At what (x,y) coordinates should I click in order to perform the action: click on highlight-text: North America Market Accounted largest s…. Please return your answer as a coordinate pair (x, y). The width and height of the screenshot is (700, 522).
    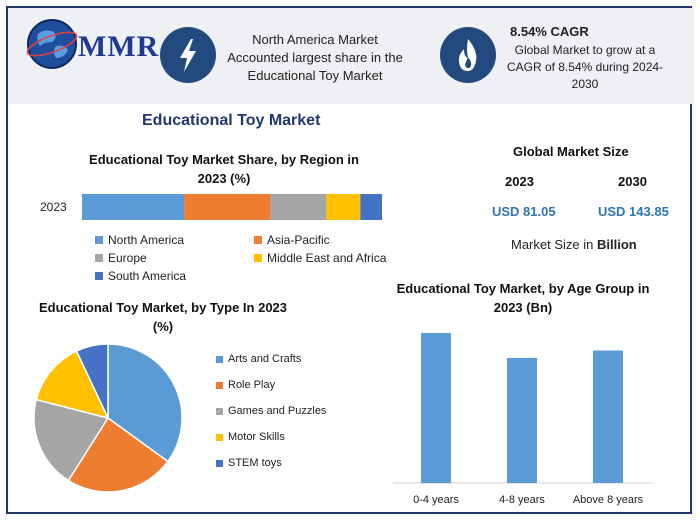
    Looking at the image, I should click on (315, 57).